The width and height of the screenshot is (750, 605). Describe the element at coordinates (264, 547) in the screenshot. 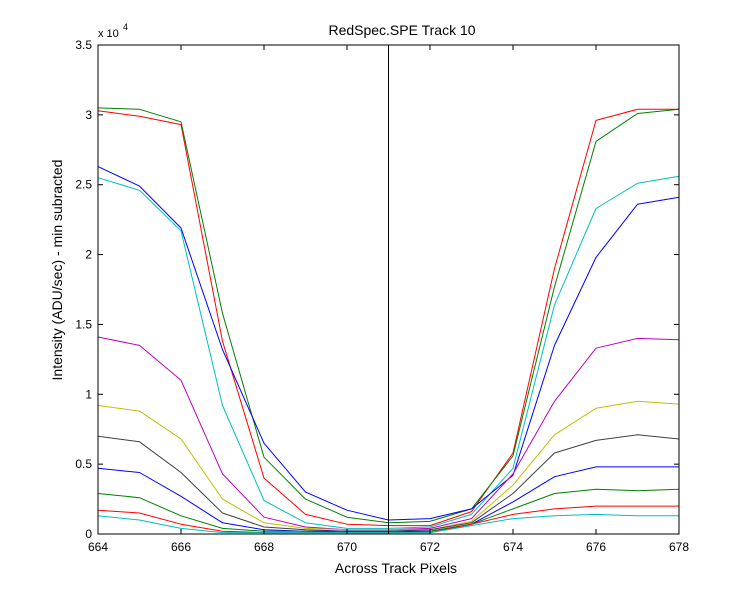

I see `x-tick-label: 668` at that location.